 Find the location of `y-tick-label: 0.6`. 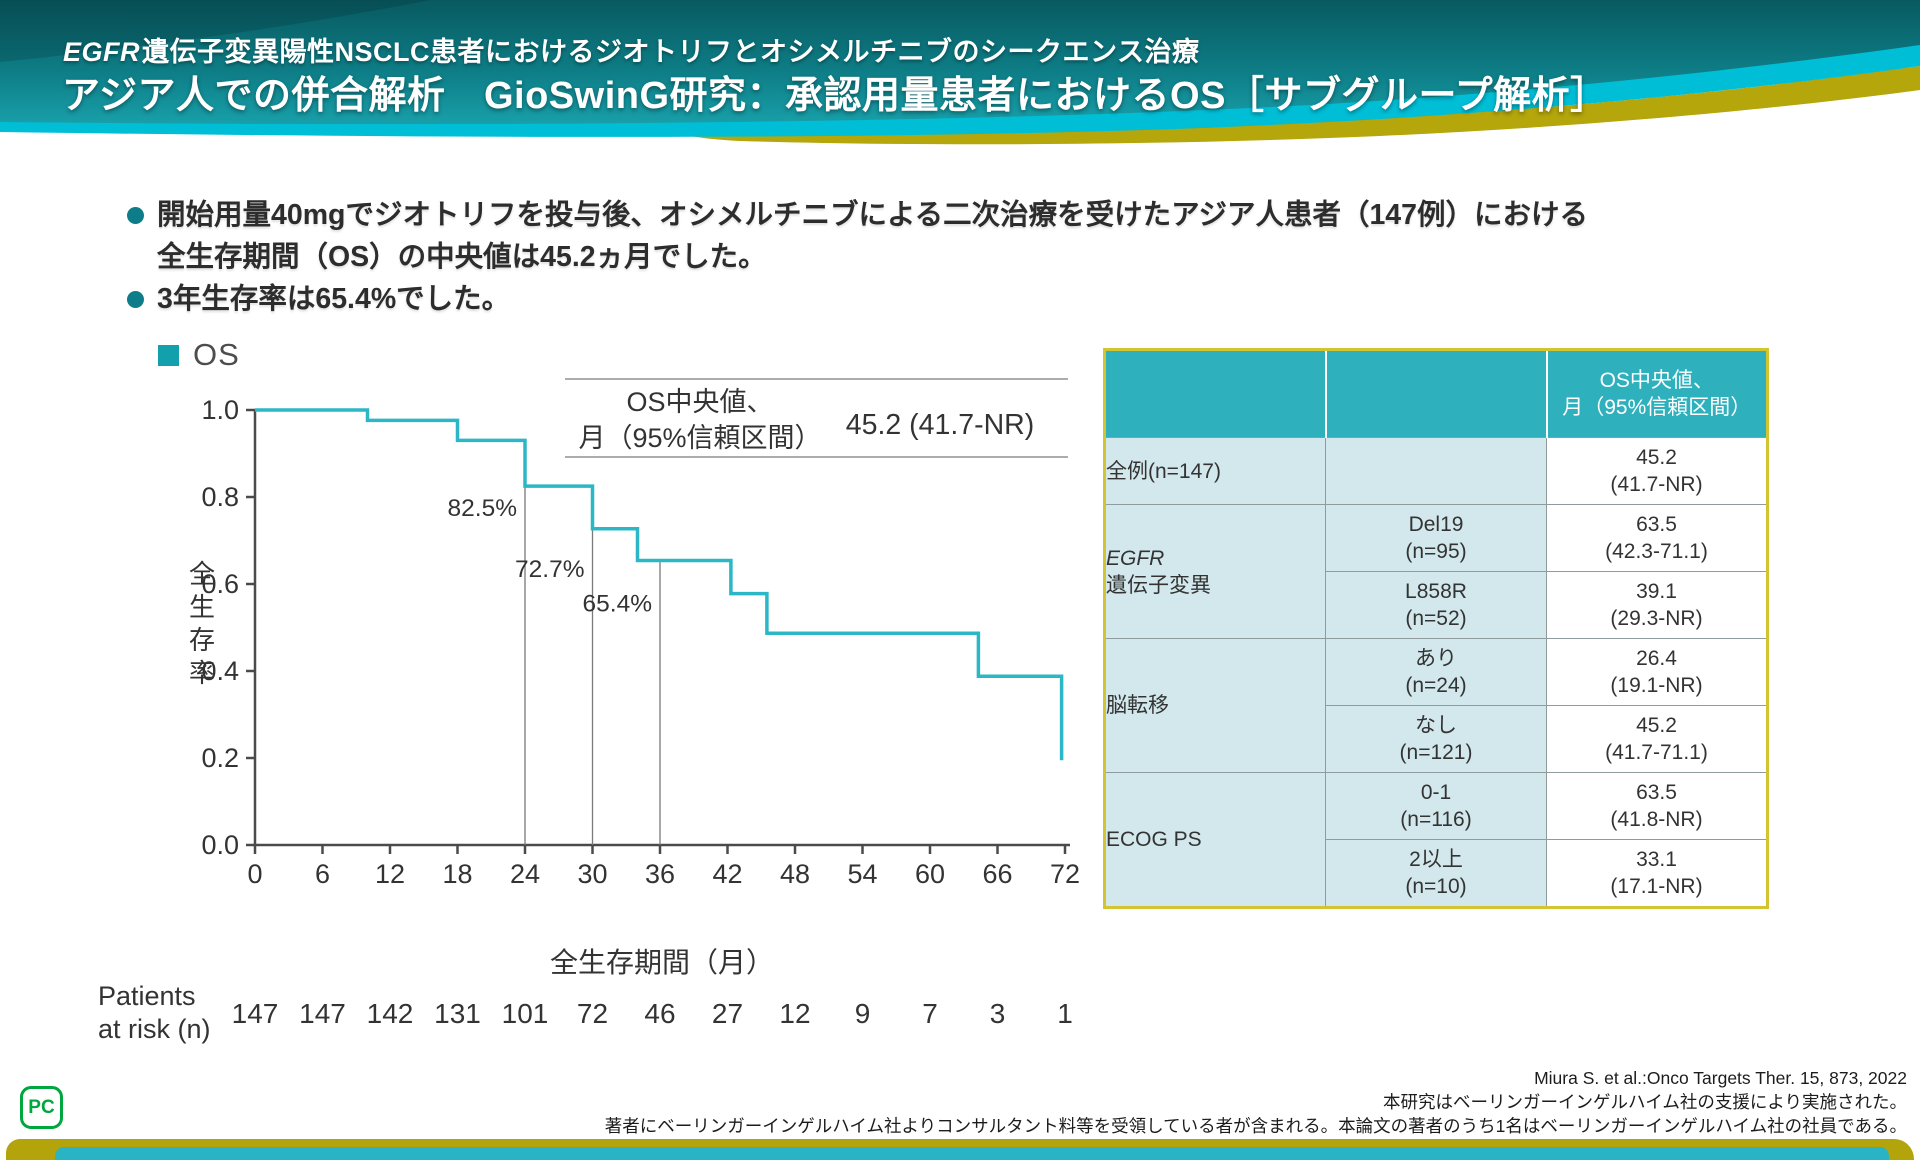

y-tick-label: 0.6 is located at coordinates (220, 584).